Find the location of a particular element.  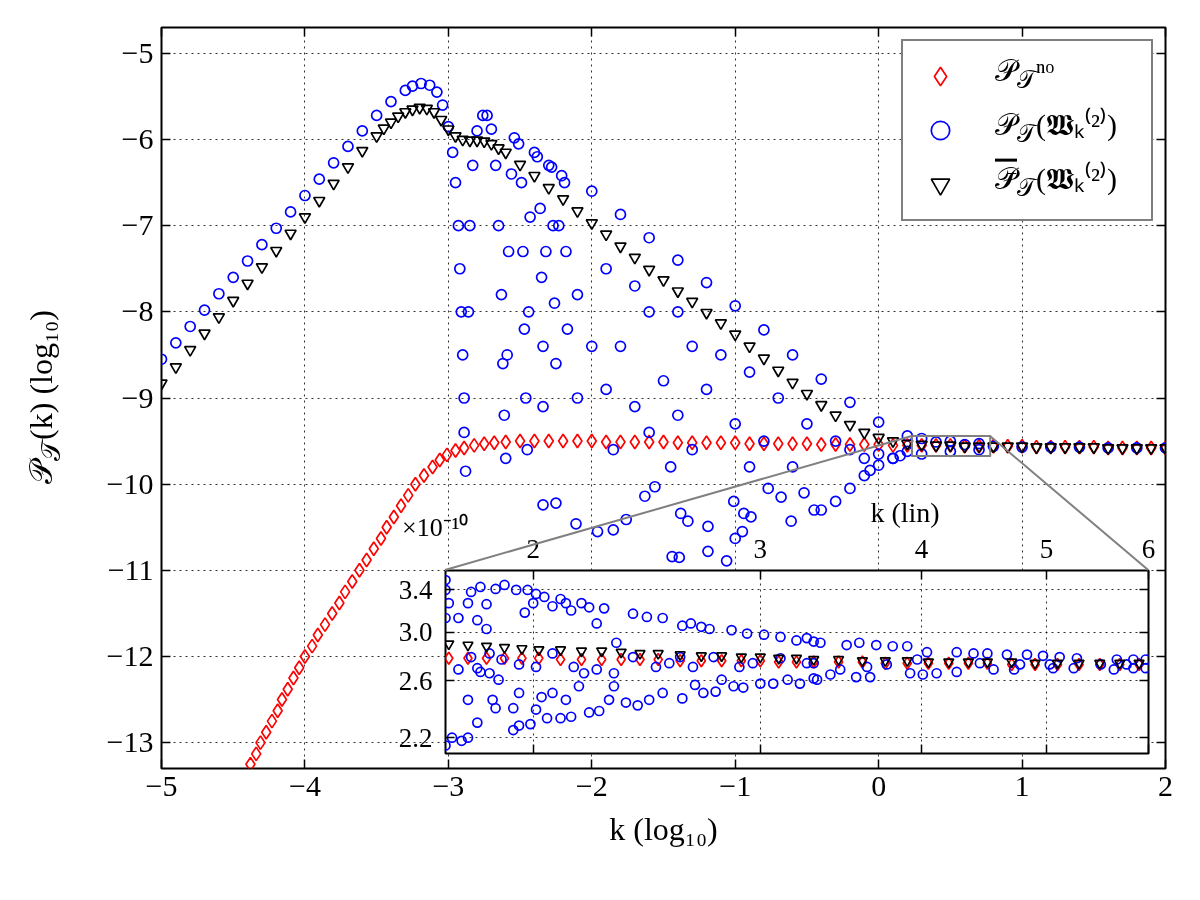

x-tick-label: −3 is located at coordinates (448, 785).